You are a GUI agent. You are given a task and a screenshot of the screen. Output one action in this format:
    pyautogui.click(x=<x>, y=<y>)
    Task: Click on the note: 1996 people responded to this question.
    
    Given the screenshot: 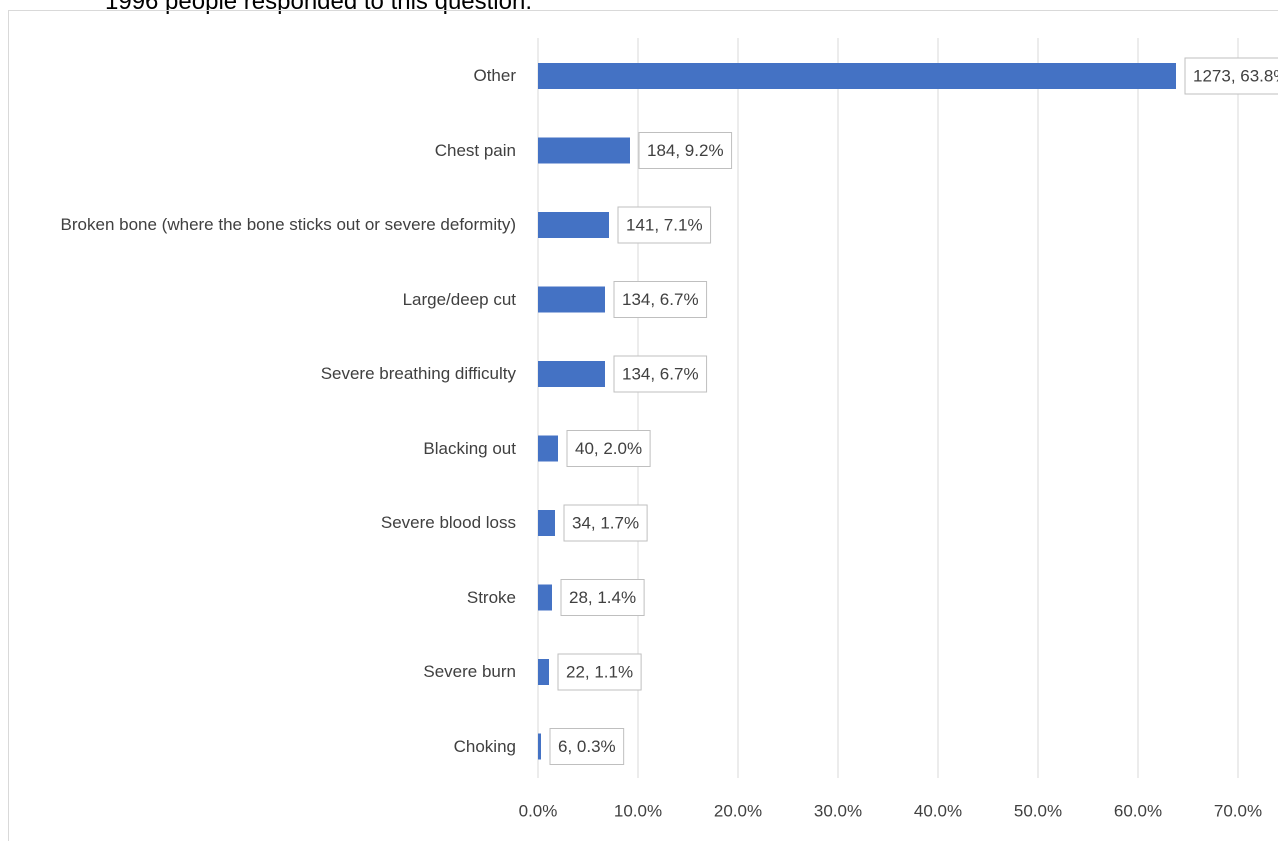 What is the action you would take?
    pyautogui.click(x=318, y=7)
    